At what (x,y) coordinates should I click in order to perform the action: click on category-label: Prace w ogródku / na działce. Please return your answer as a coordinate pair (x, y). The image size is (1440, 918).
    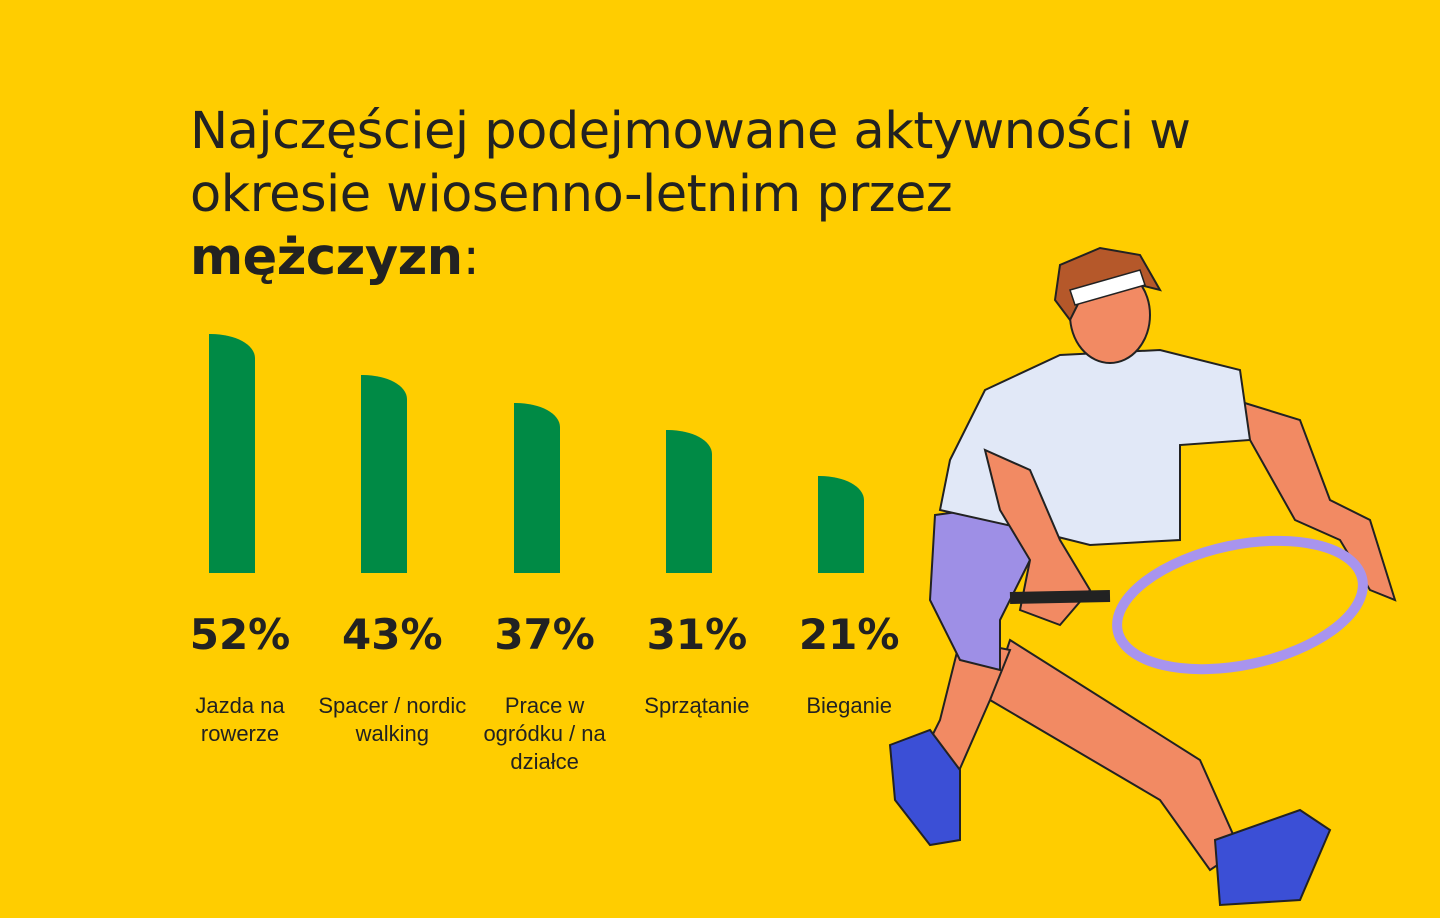
    Looking at the image, I should click on (544, 733).